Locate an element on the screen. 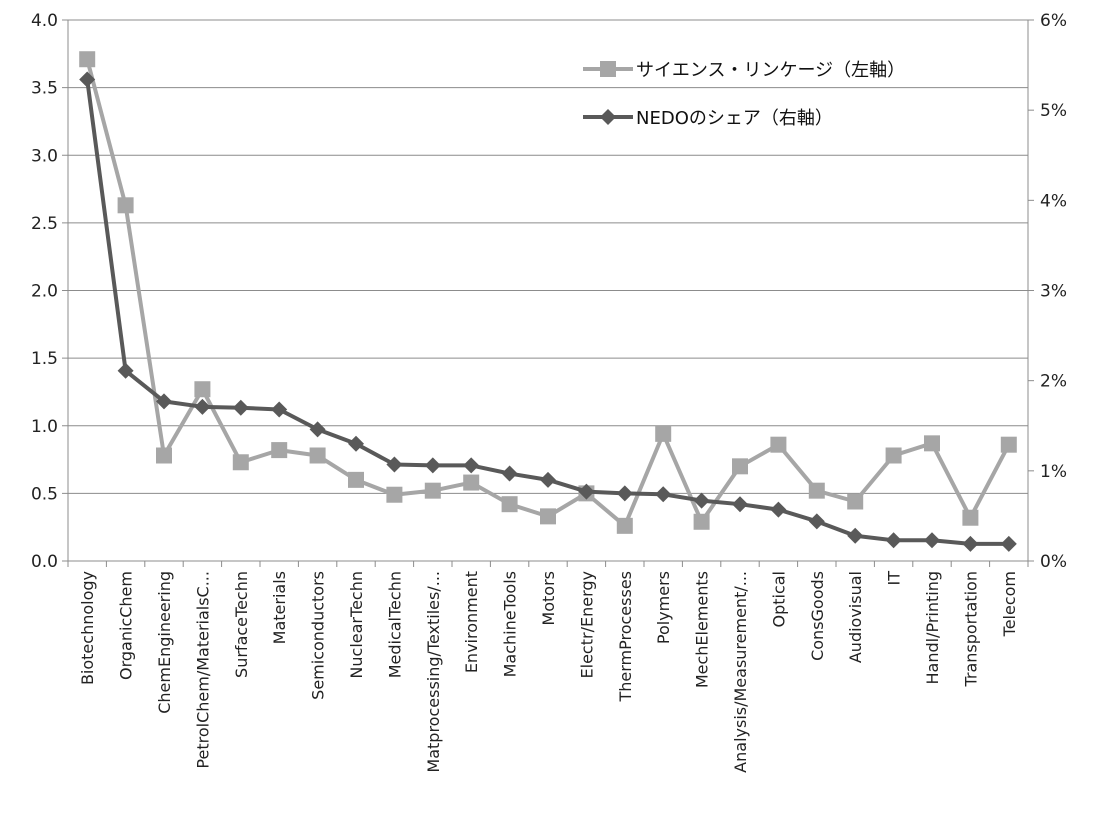 Image resolution: width=1094 pixels, height=825 pixels. category-label: Optical is located at coordinates (778, 599).